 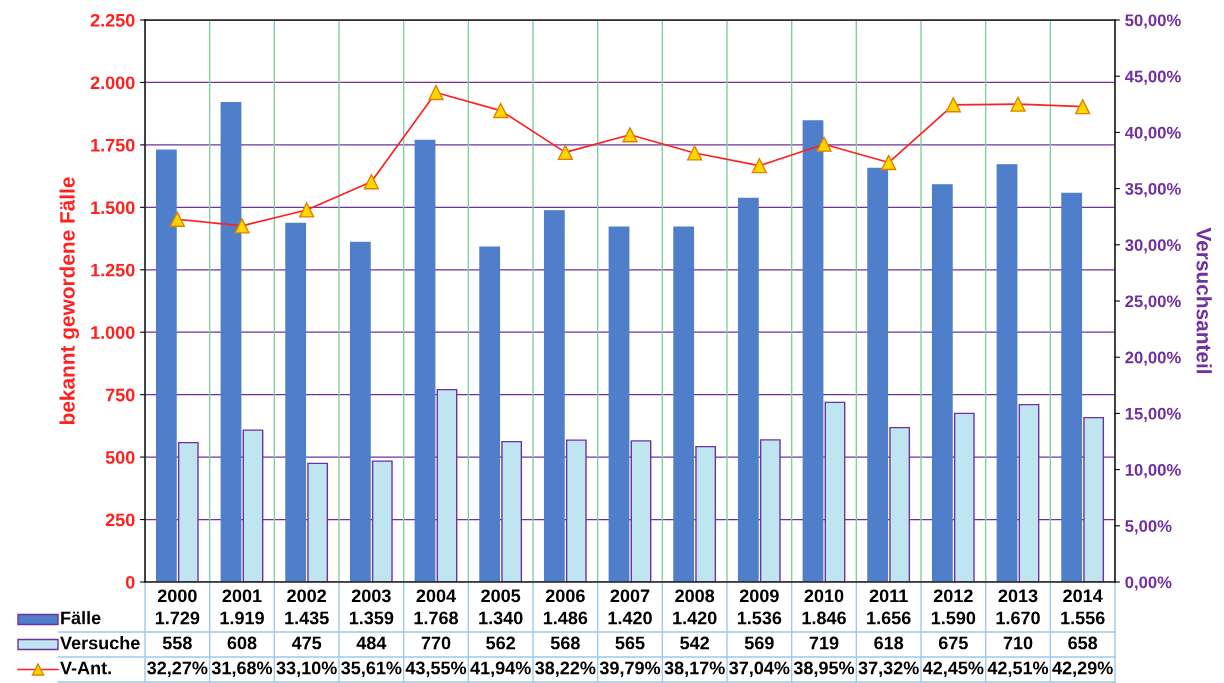 What do you see at coordinates (630, 643) in the screenshot?
I see `data-label: 565` at bounding box center [630, 643].